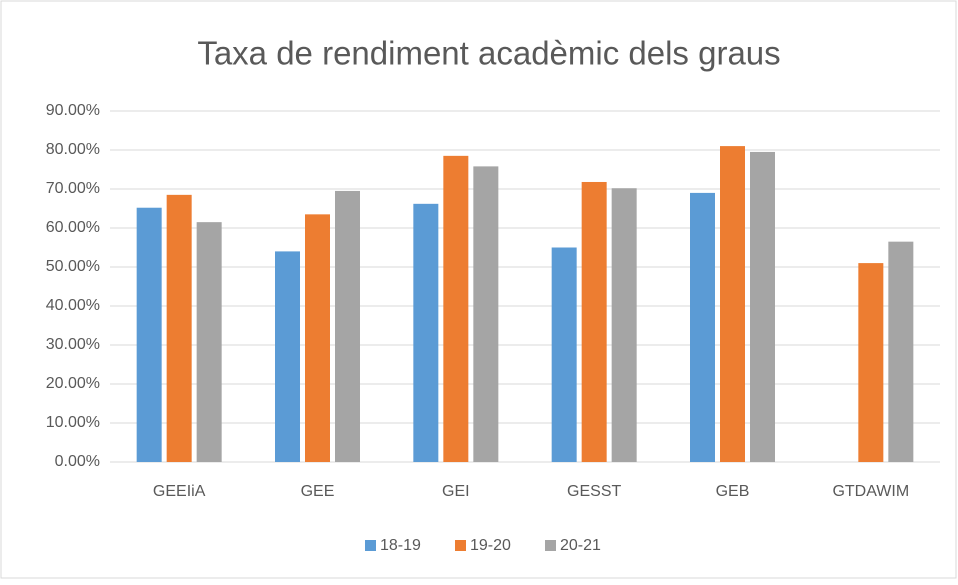 The height and width of the screenshot is (585, 958). What do you see at coordinates (400, 545) in the screenshot?
I see `legend-label: 18-19` at bounding box center [400, 545].